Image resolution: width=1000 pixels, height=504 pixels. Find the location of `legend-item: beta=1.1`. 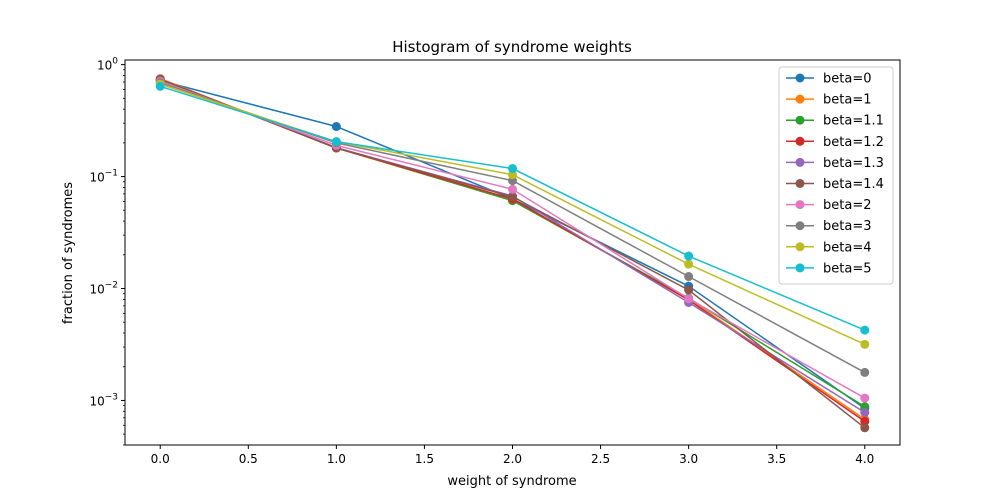

legend-item: beta=1.1 is located at coordinates (835, 121).